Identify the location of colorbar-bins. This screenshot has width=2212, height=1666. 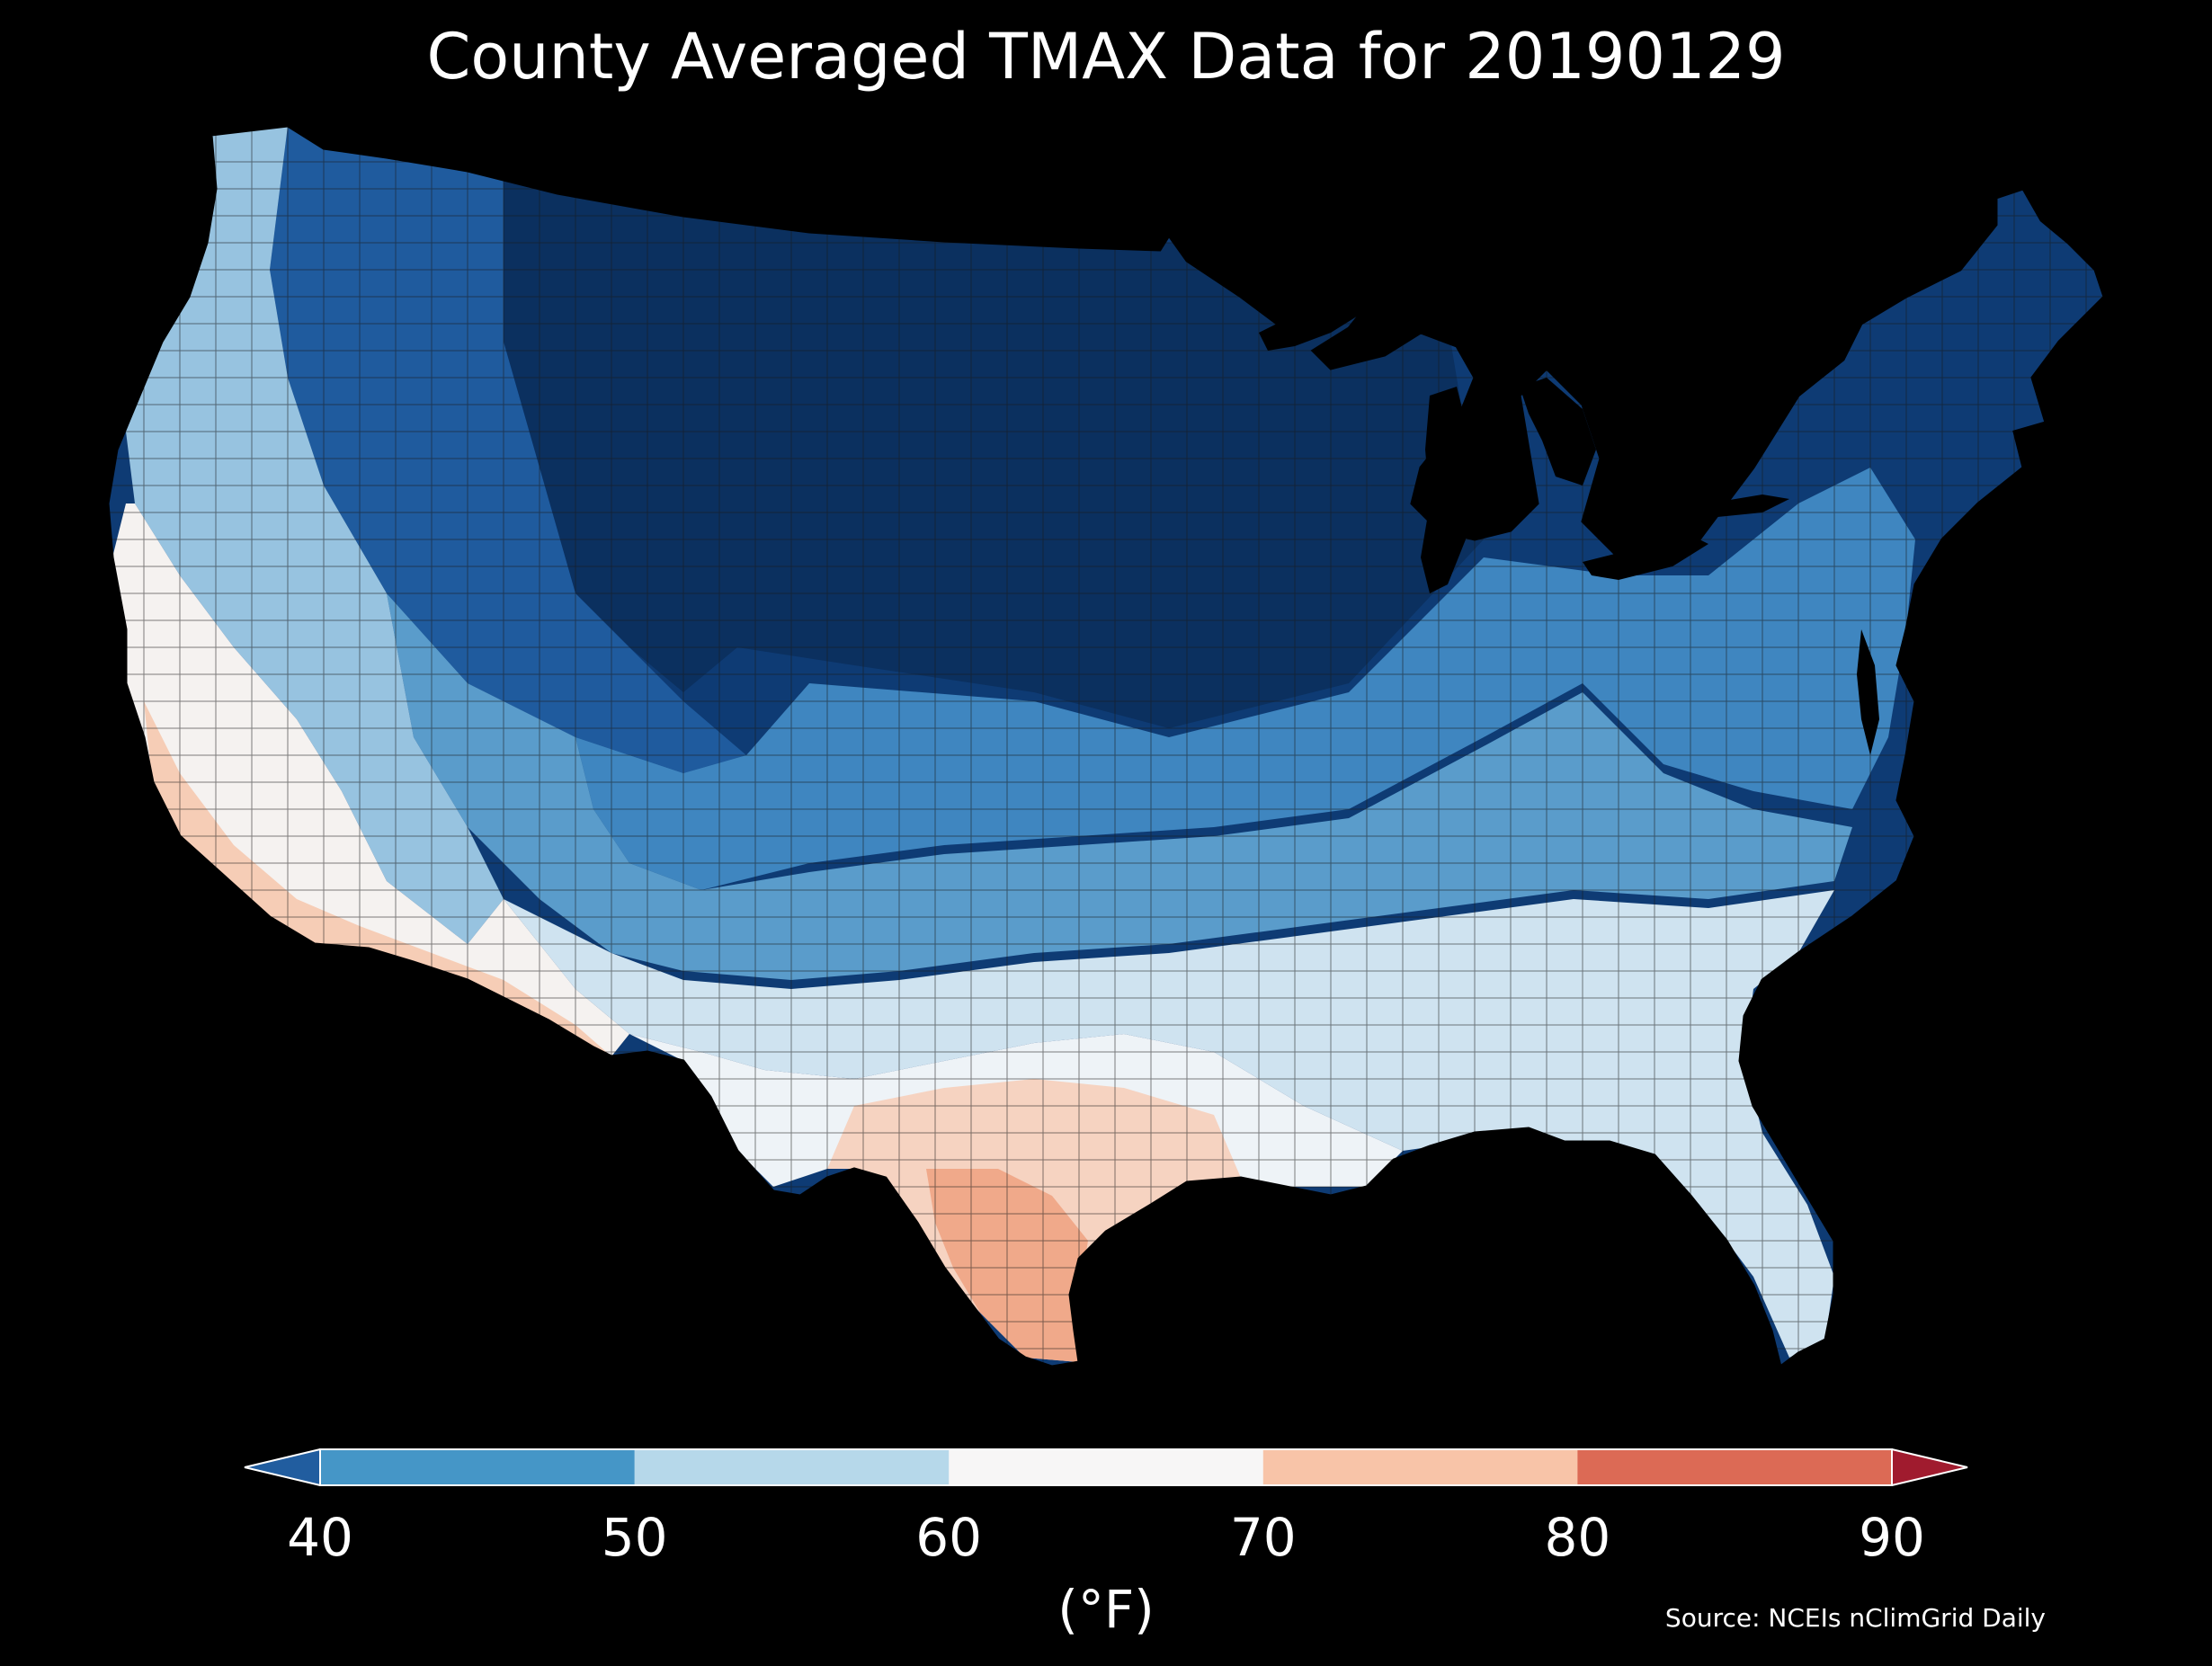
(1106, 1467).